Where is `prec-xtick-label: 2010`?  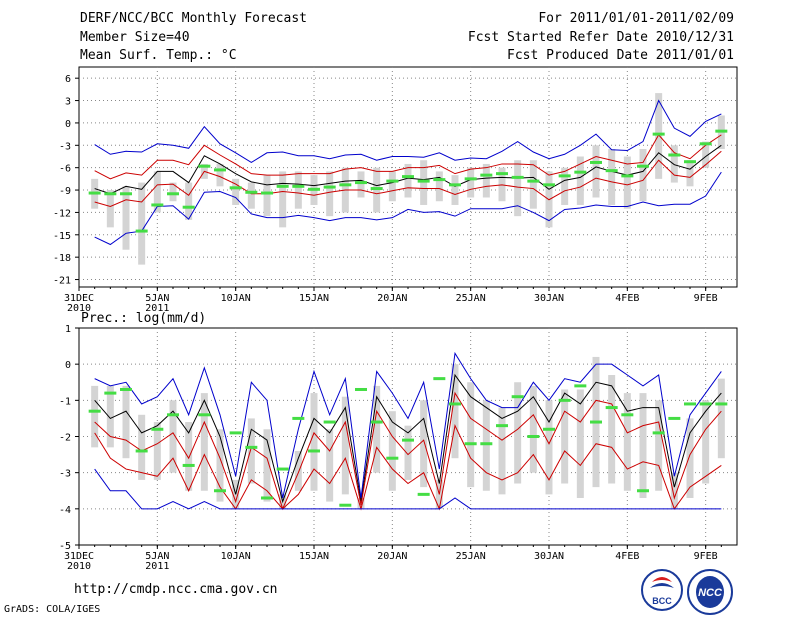
prec-xtick-label: 2010 is located at coordinates (79, 566).